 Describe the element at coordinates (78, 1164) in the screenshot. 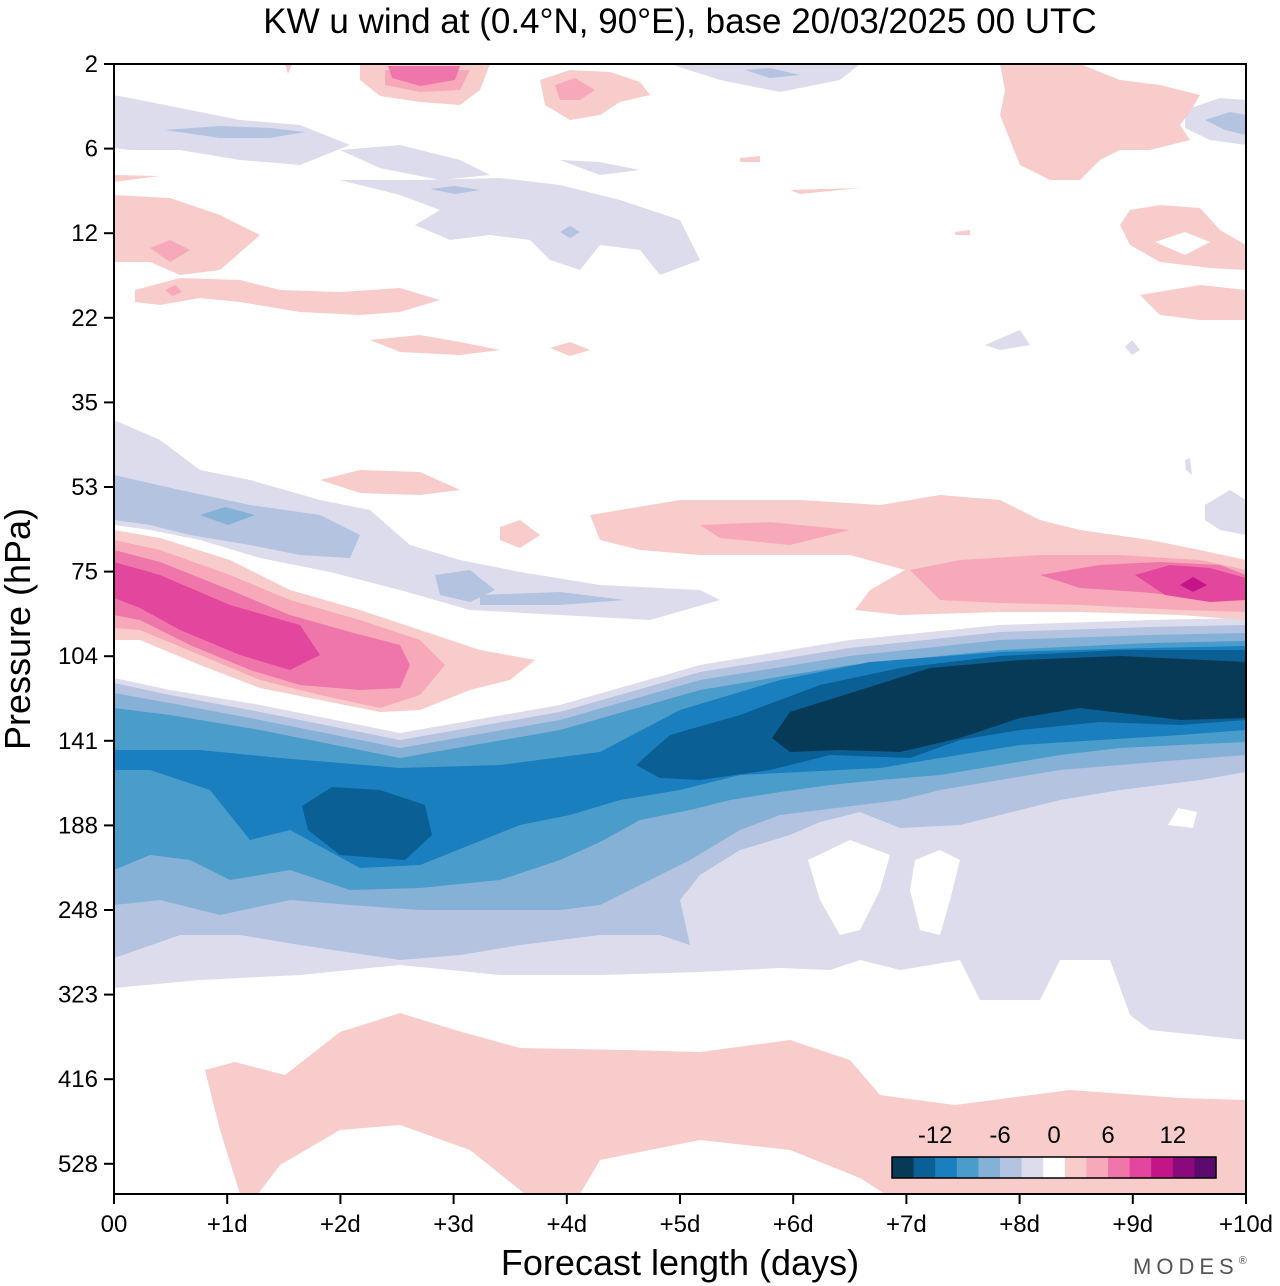

I see `y-tick-label: 528` at that location.